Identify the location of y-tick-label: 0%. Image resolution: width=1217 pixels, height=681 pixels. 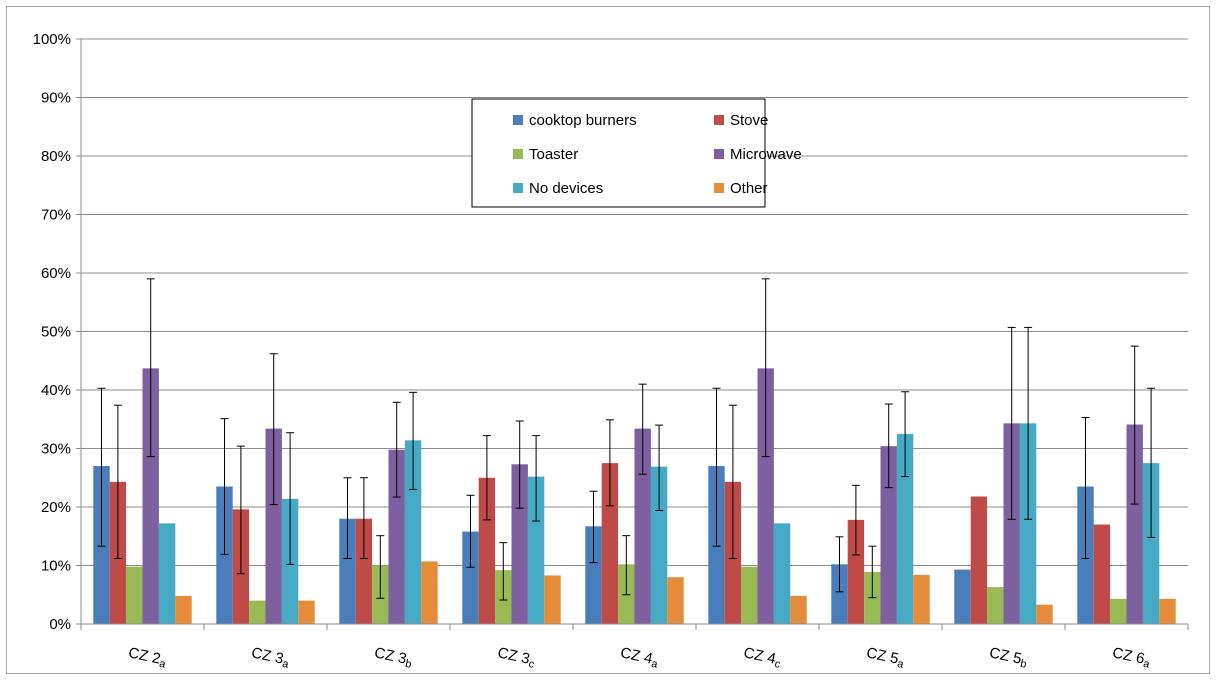
(60, 624).